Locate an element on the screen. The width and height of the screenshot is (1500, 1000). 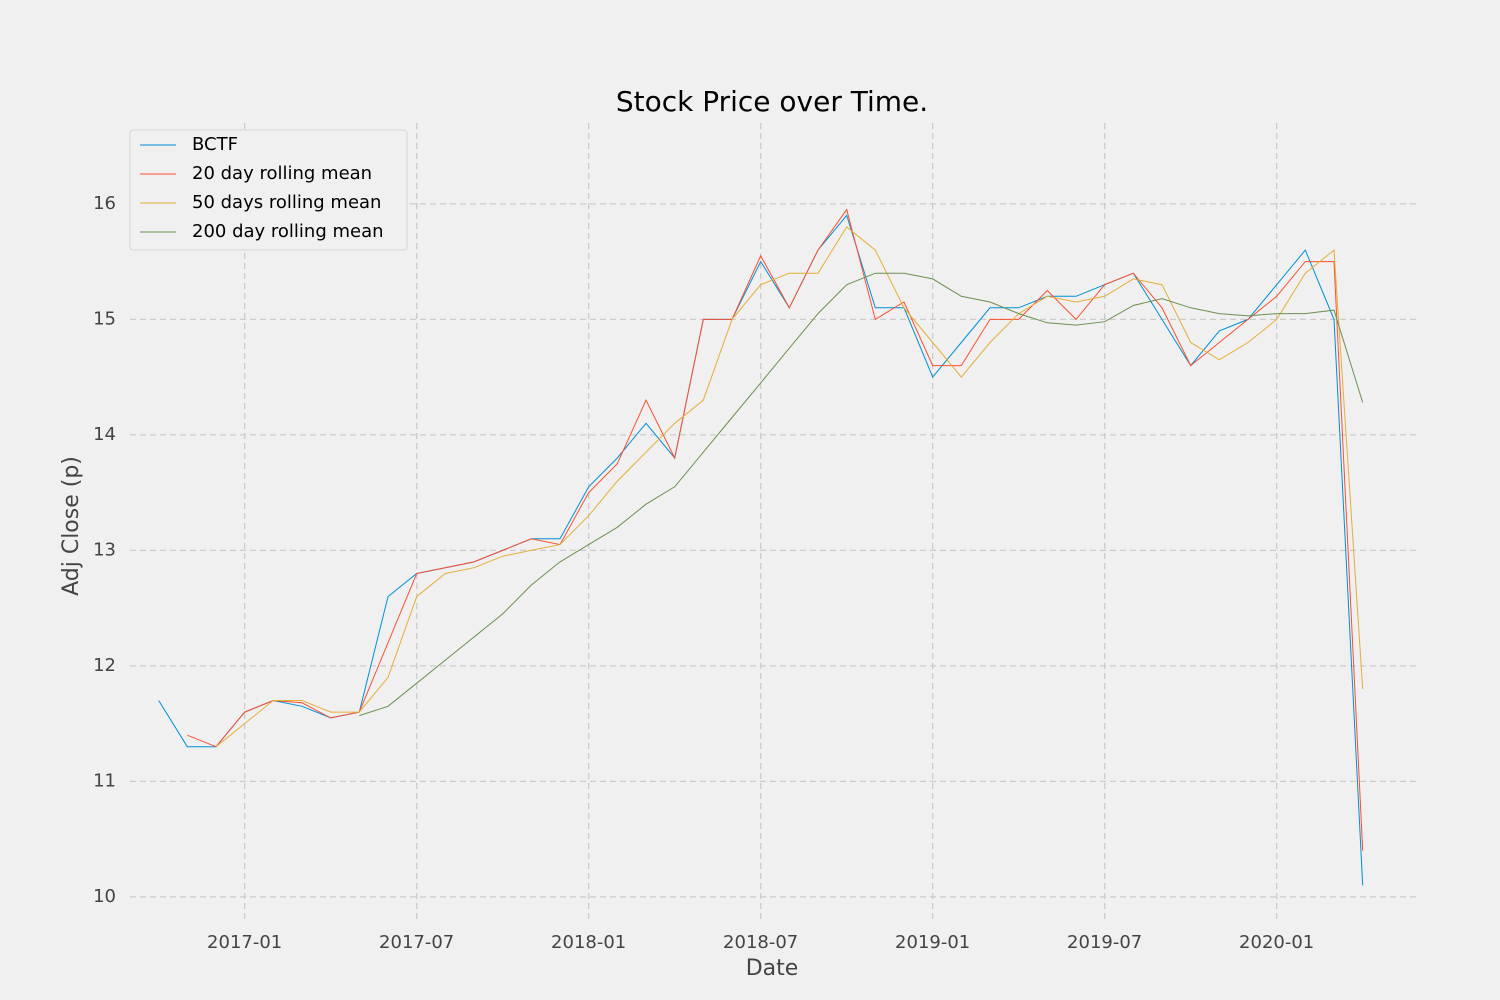
y-tick-label: 16 is located at coordinates (104, 203).